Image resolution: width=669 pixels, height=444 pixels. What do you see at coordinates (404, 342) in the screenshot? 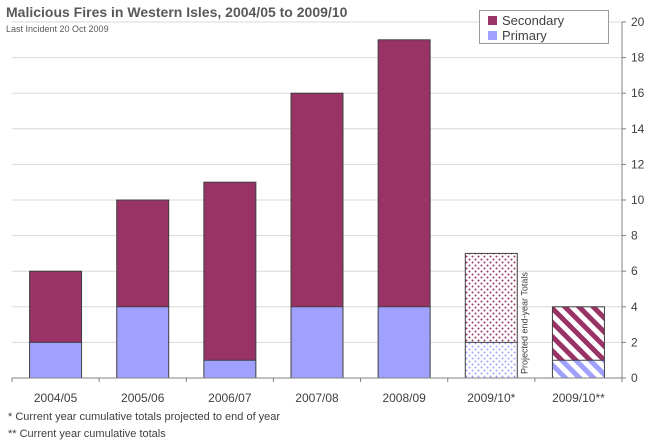
I see `bar-primary-2008/09` at bounding box center [404, 342].